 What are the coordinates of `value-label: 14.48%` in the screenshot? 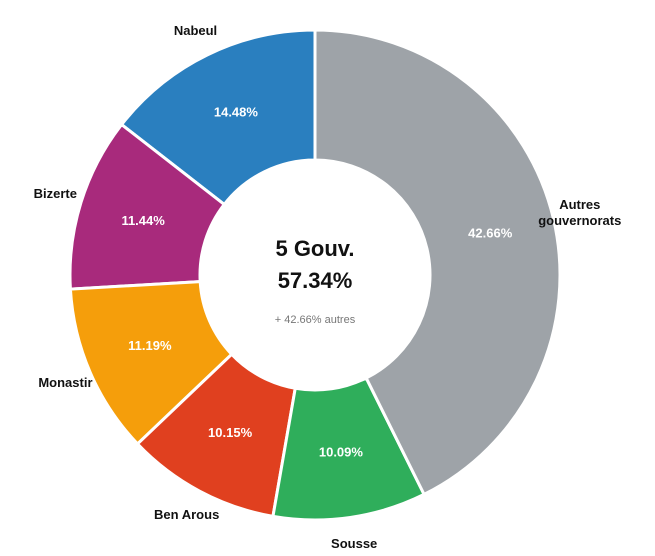 It's located at (236, 112).